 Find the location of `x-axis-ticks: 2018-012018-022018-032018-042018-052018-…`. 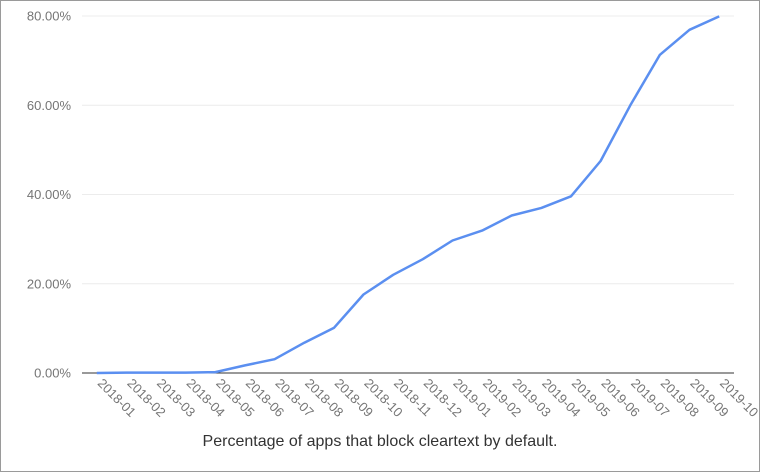

x-axis-ticks: 2018-012018-022018-032018-042018-052018-… is located at coordinates (427, 398).